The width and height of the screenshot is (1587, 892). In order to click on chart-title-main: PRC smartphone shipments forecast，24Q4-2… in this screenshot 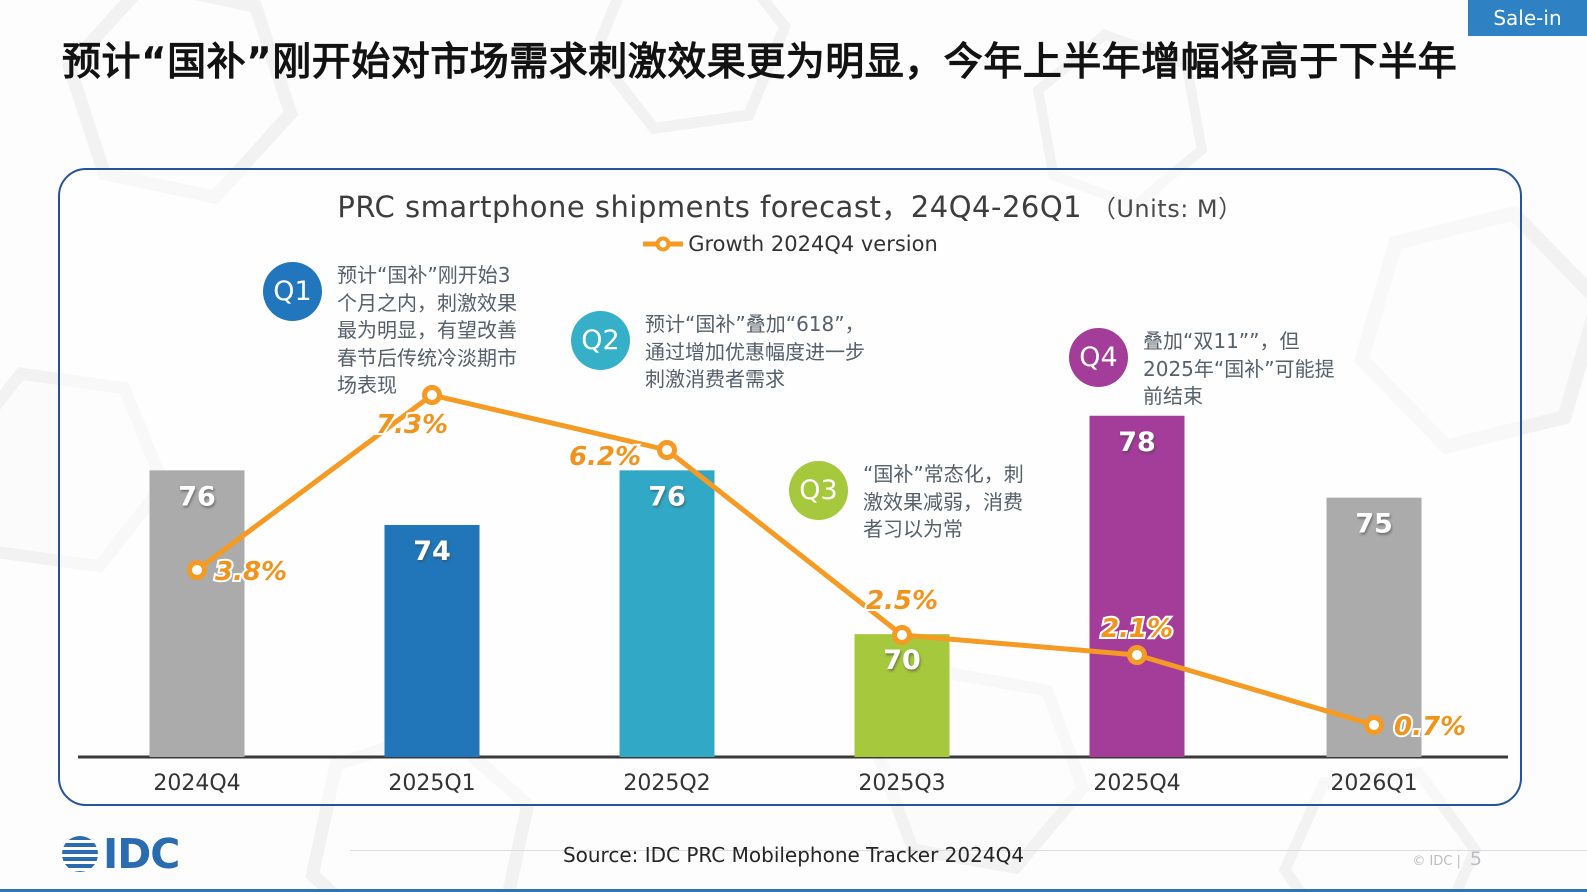, I will do `click(710, 207)`.